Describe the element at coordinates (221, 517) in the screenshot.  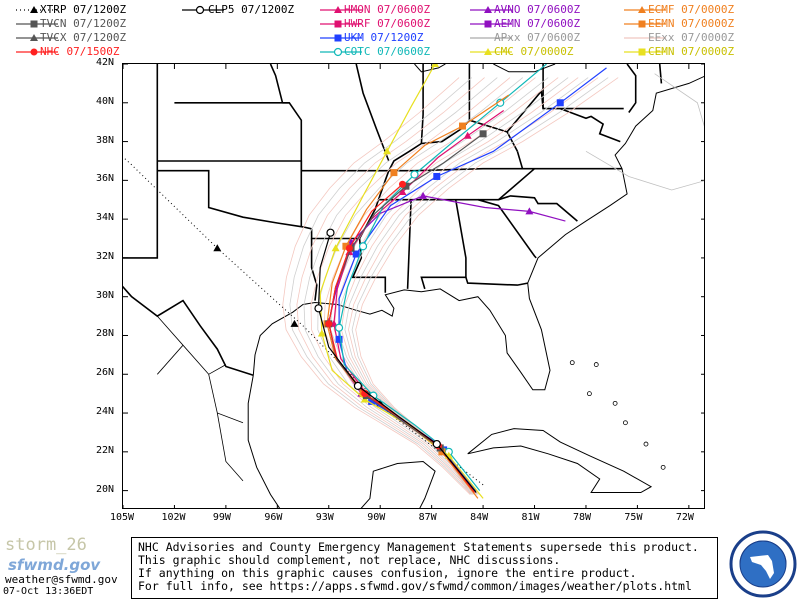
I see `lon-label: 99W` at that location.